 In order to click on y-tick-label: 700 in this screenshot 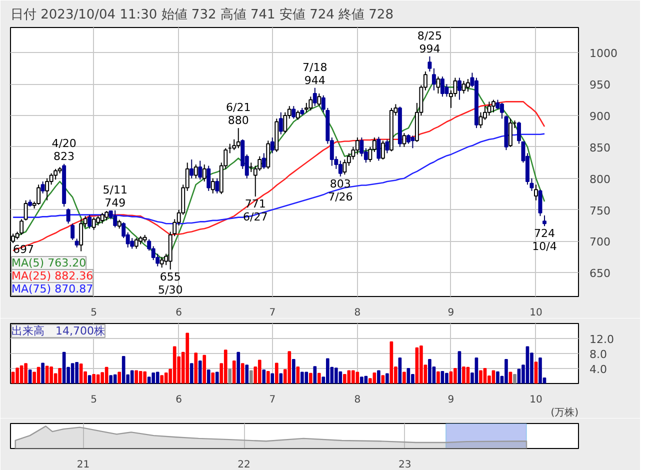, I will do `click(600, 242)`.